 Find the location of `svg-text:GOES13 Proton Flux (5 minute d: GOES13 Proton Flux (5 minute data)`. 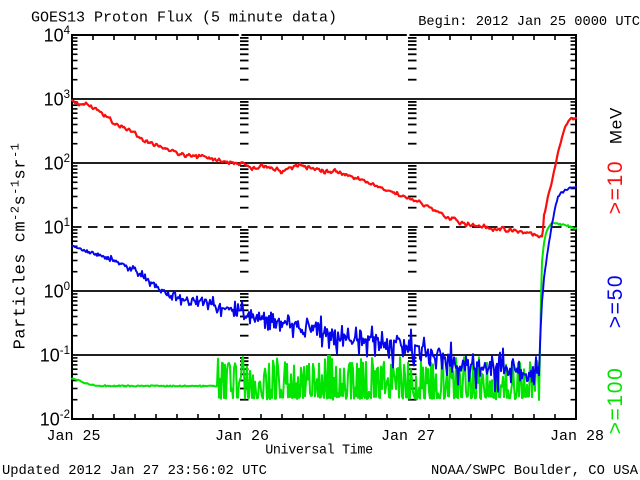

svg-text:GOES13 Proton Flux (5 minute d: GOES13 Proton Flux (5 minute data) is located at coordinates (184, 18).